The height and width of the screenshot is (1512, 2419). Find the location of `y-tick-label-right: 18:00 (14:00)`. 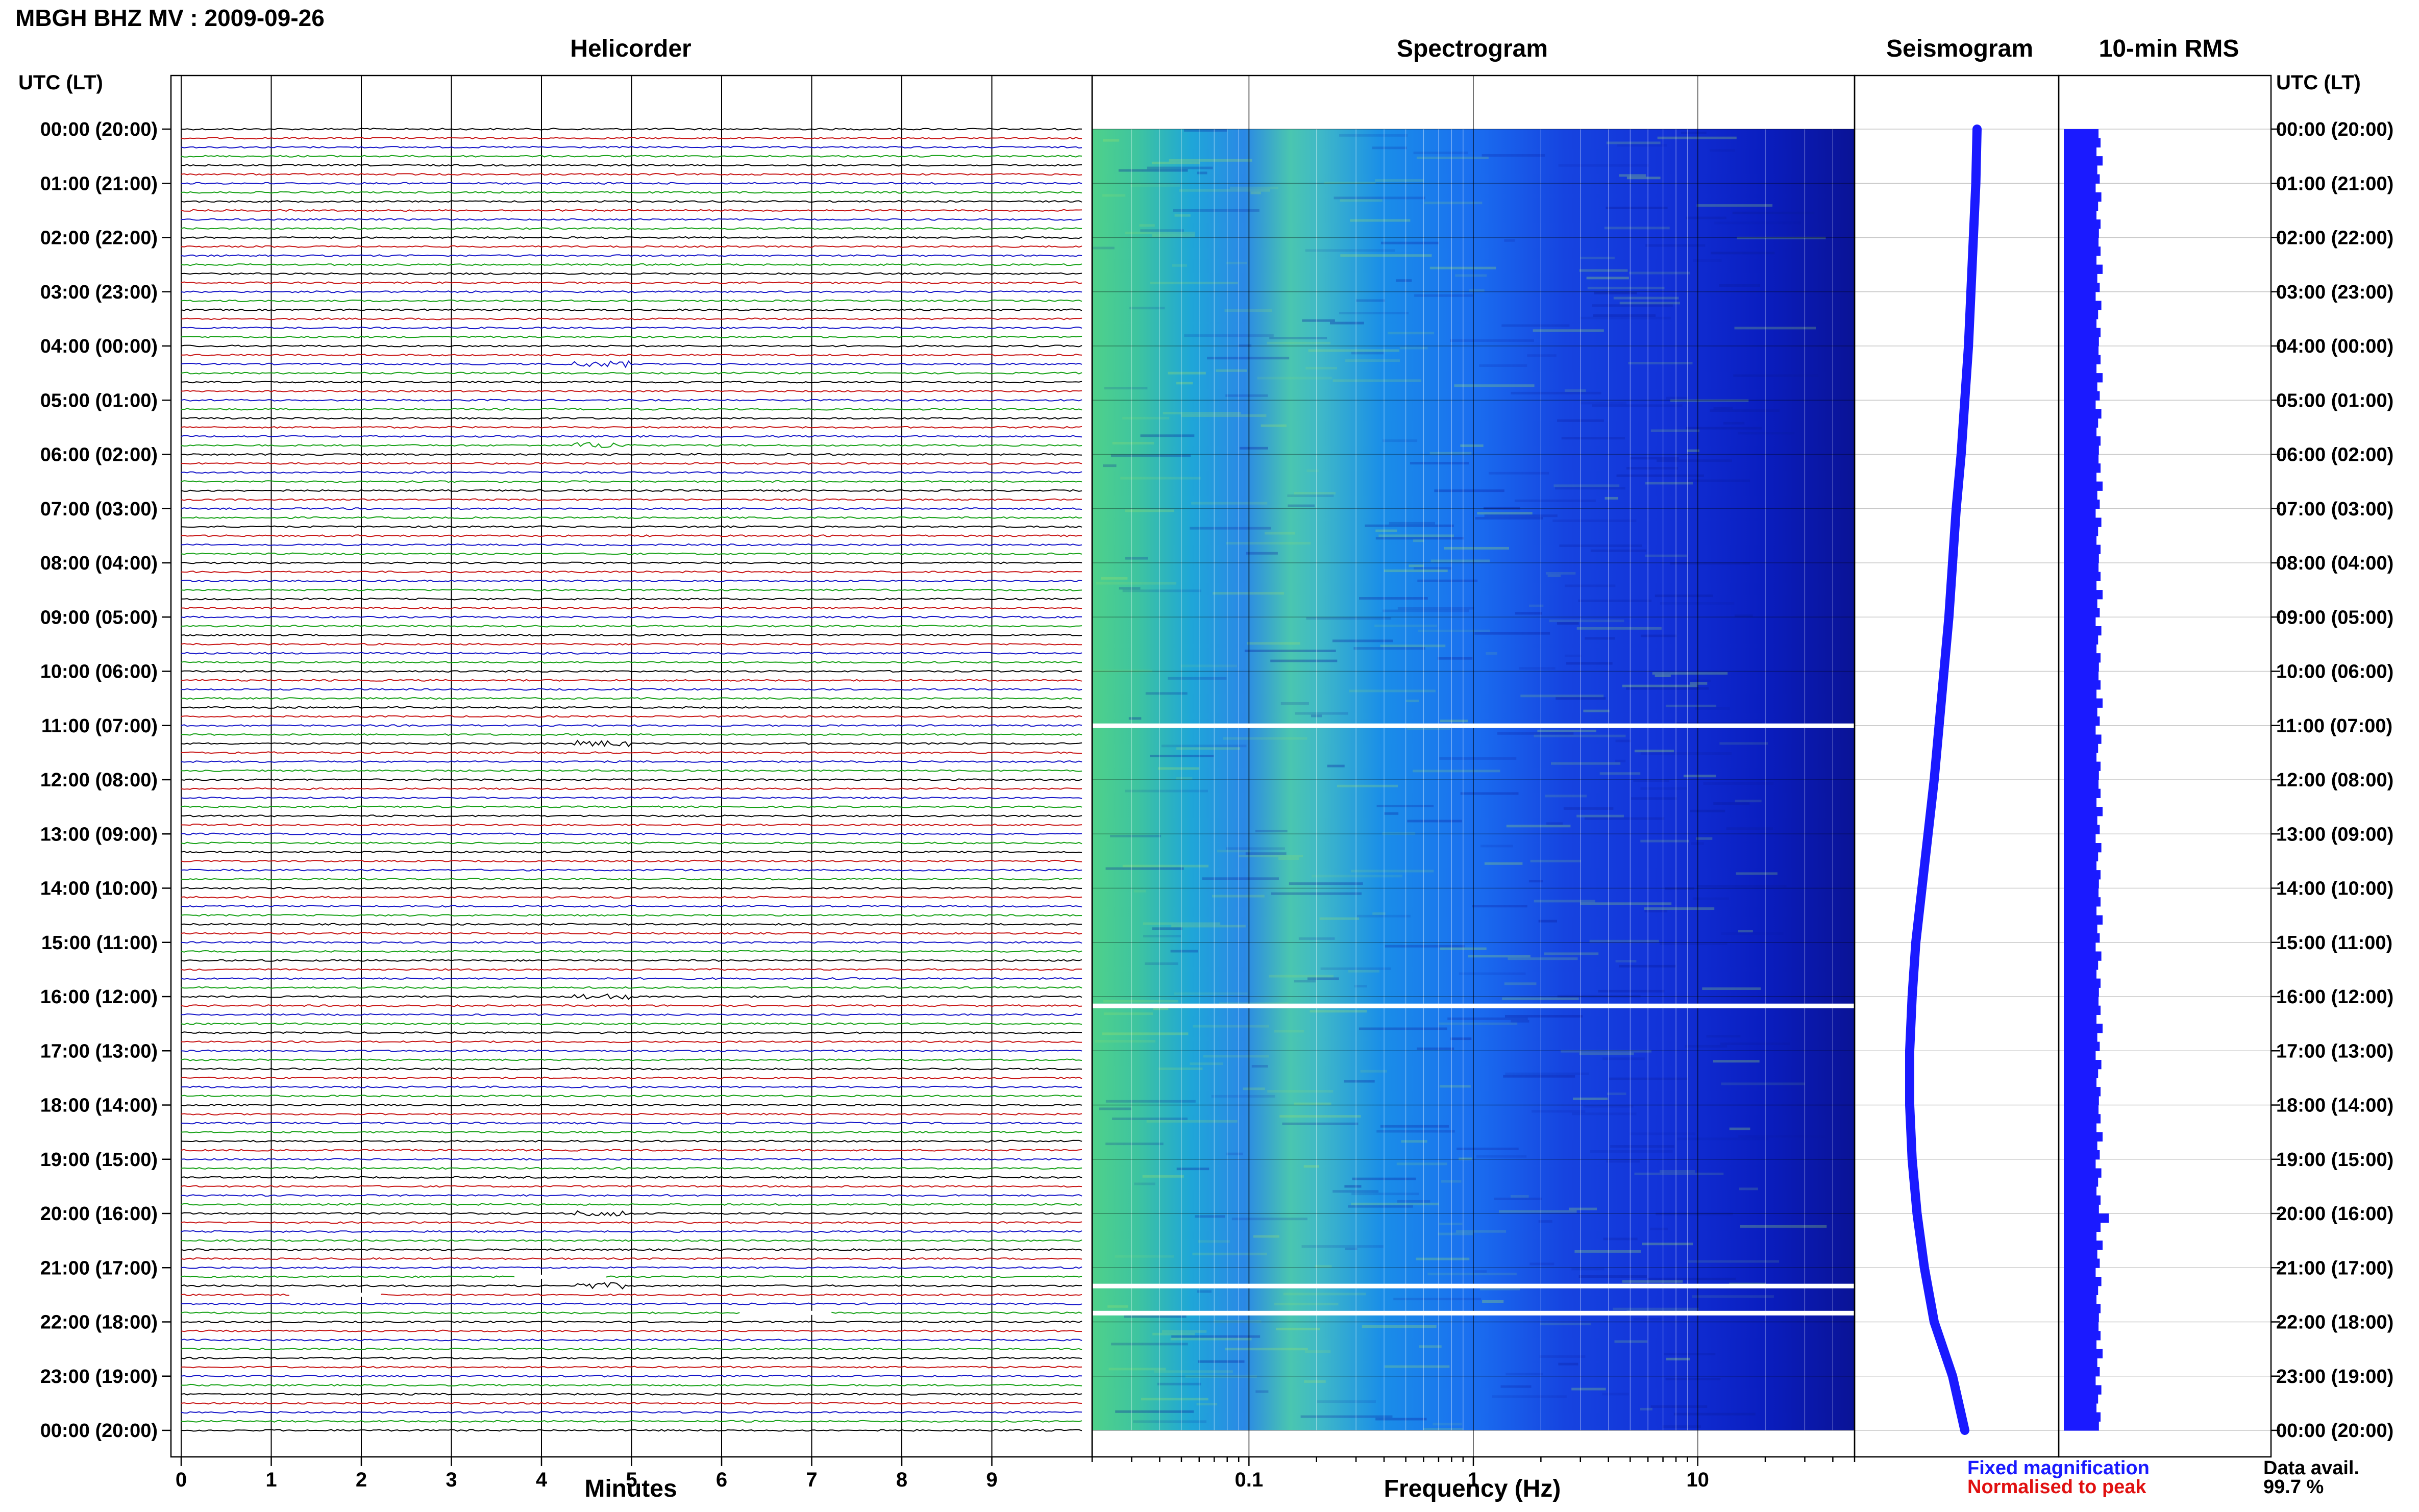

y-tick-label-right: 18:00 (14:00) is located at coordinates (2334, 1106).